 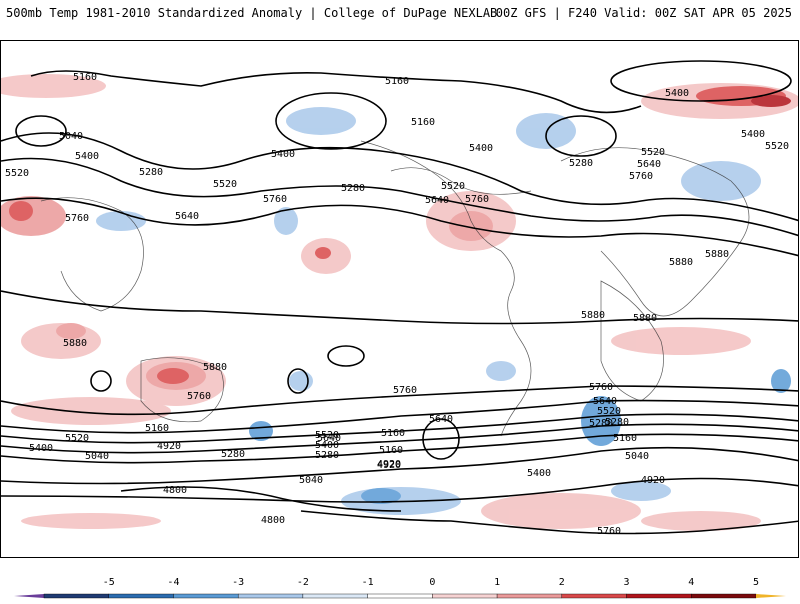 What do you see at coordinates (303, 582) in the screenshot?
I see `colorbar-tick-label: -2` at bounding box center [303, 582].